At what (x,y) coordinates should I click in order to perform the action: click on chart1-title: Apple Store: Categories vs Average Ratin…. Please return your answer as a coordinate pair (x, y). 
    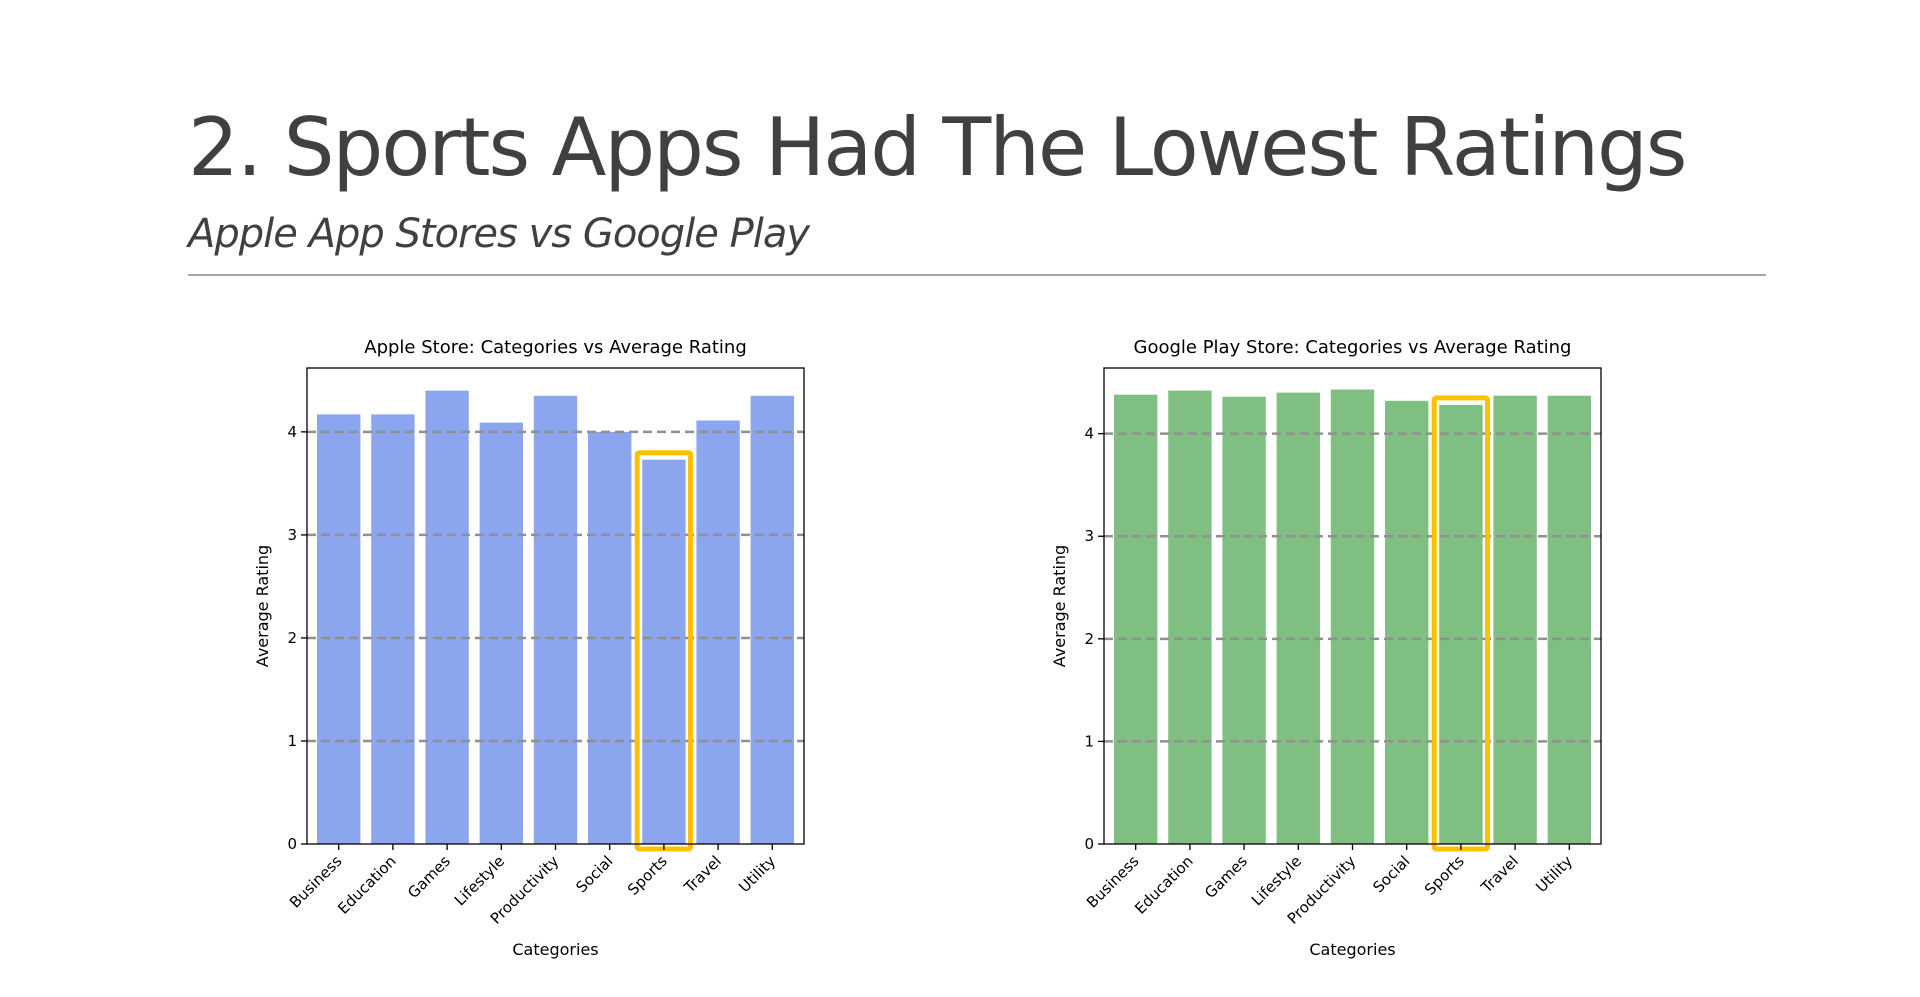
    Looking at the image, I should click on (555, 347).